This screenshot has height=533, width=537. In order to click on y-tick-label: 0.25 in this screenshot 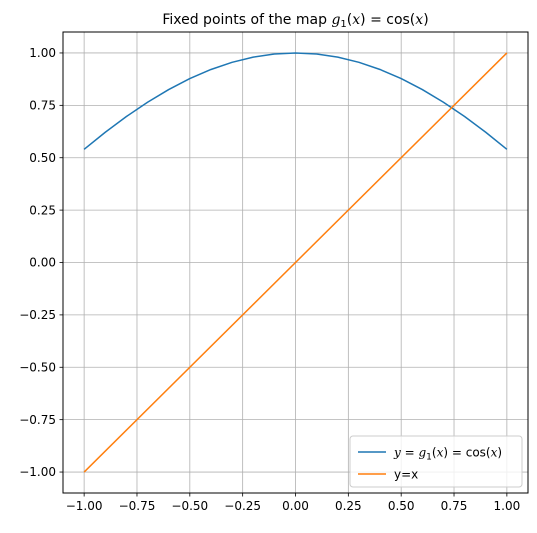, I will do `click(42, 210)`.